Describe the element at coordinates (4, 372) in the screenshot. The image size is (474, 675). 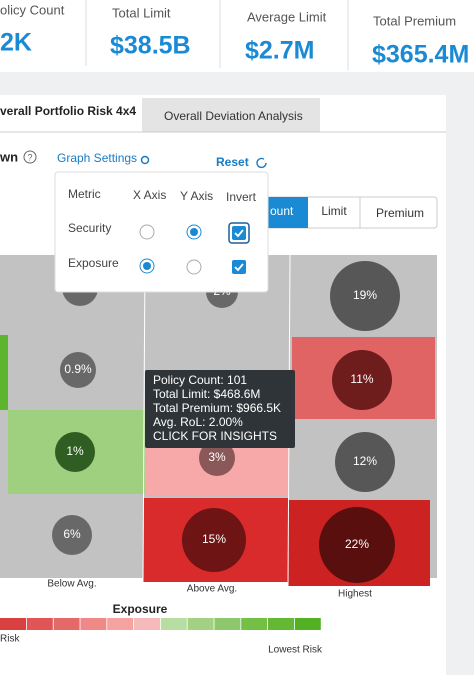
I see `cell` at that location.